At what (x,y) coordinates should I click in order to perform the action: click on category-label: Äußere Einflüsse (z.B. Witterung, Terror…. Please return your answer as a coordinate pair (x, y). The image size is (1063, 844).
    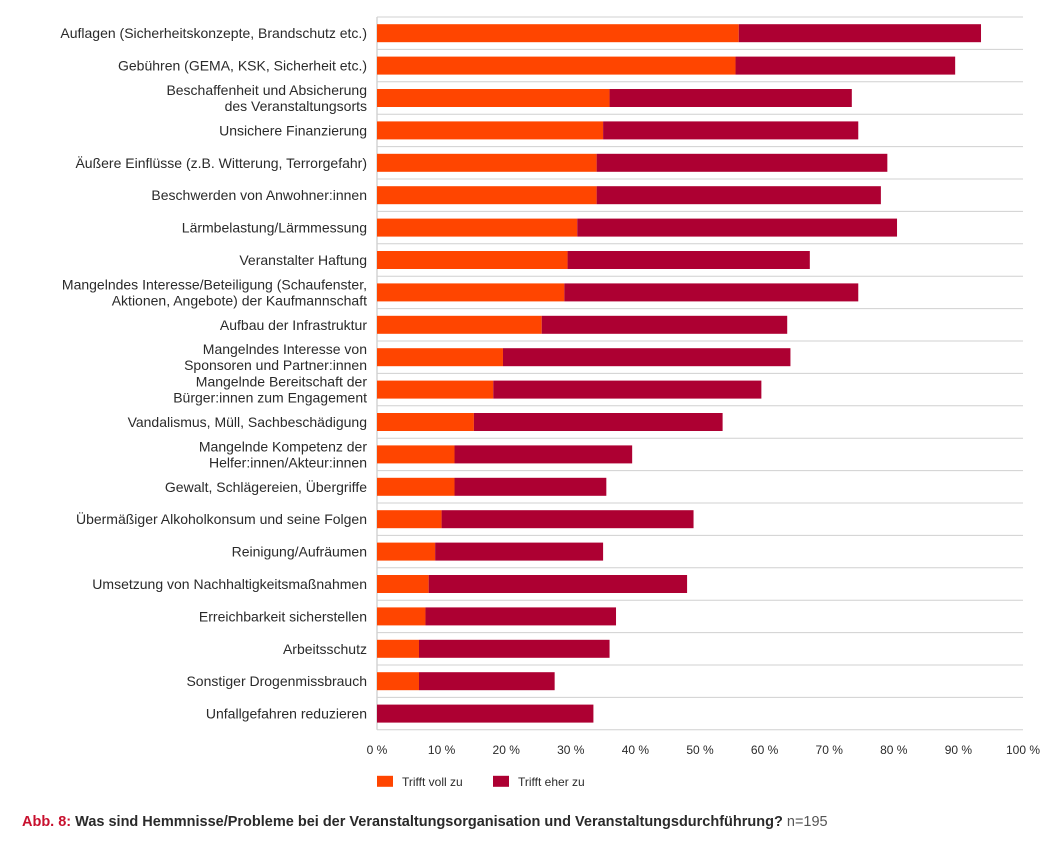
    Looking at the image, I should click on (221, 163).